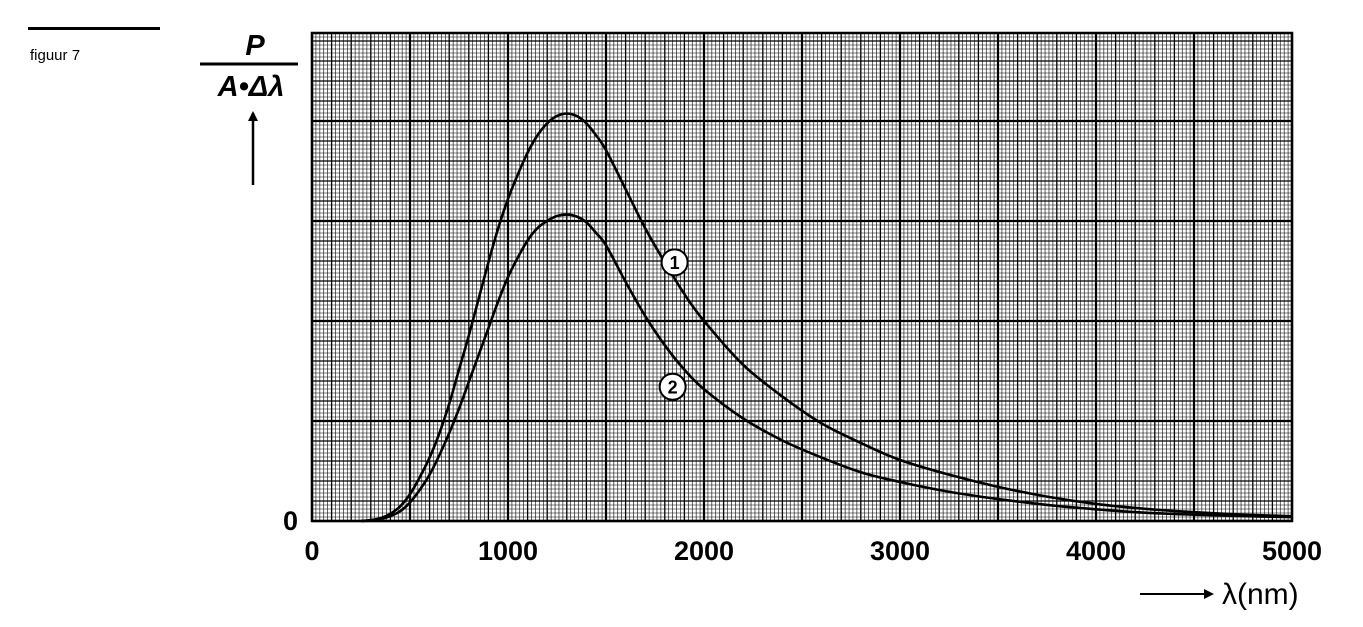  I want to click on x-axis-label: λ(nm), so click(1260, 594).